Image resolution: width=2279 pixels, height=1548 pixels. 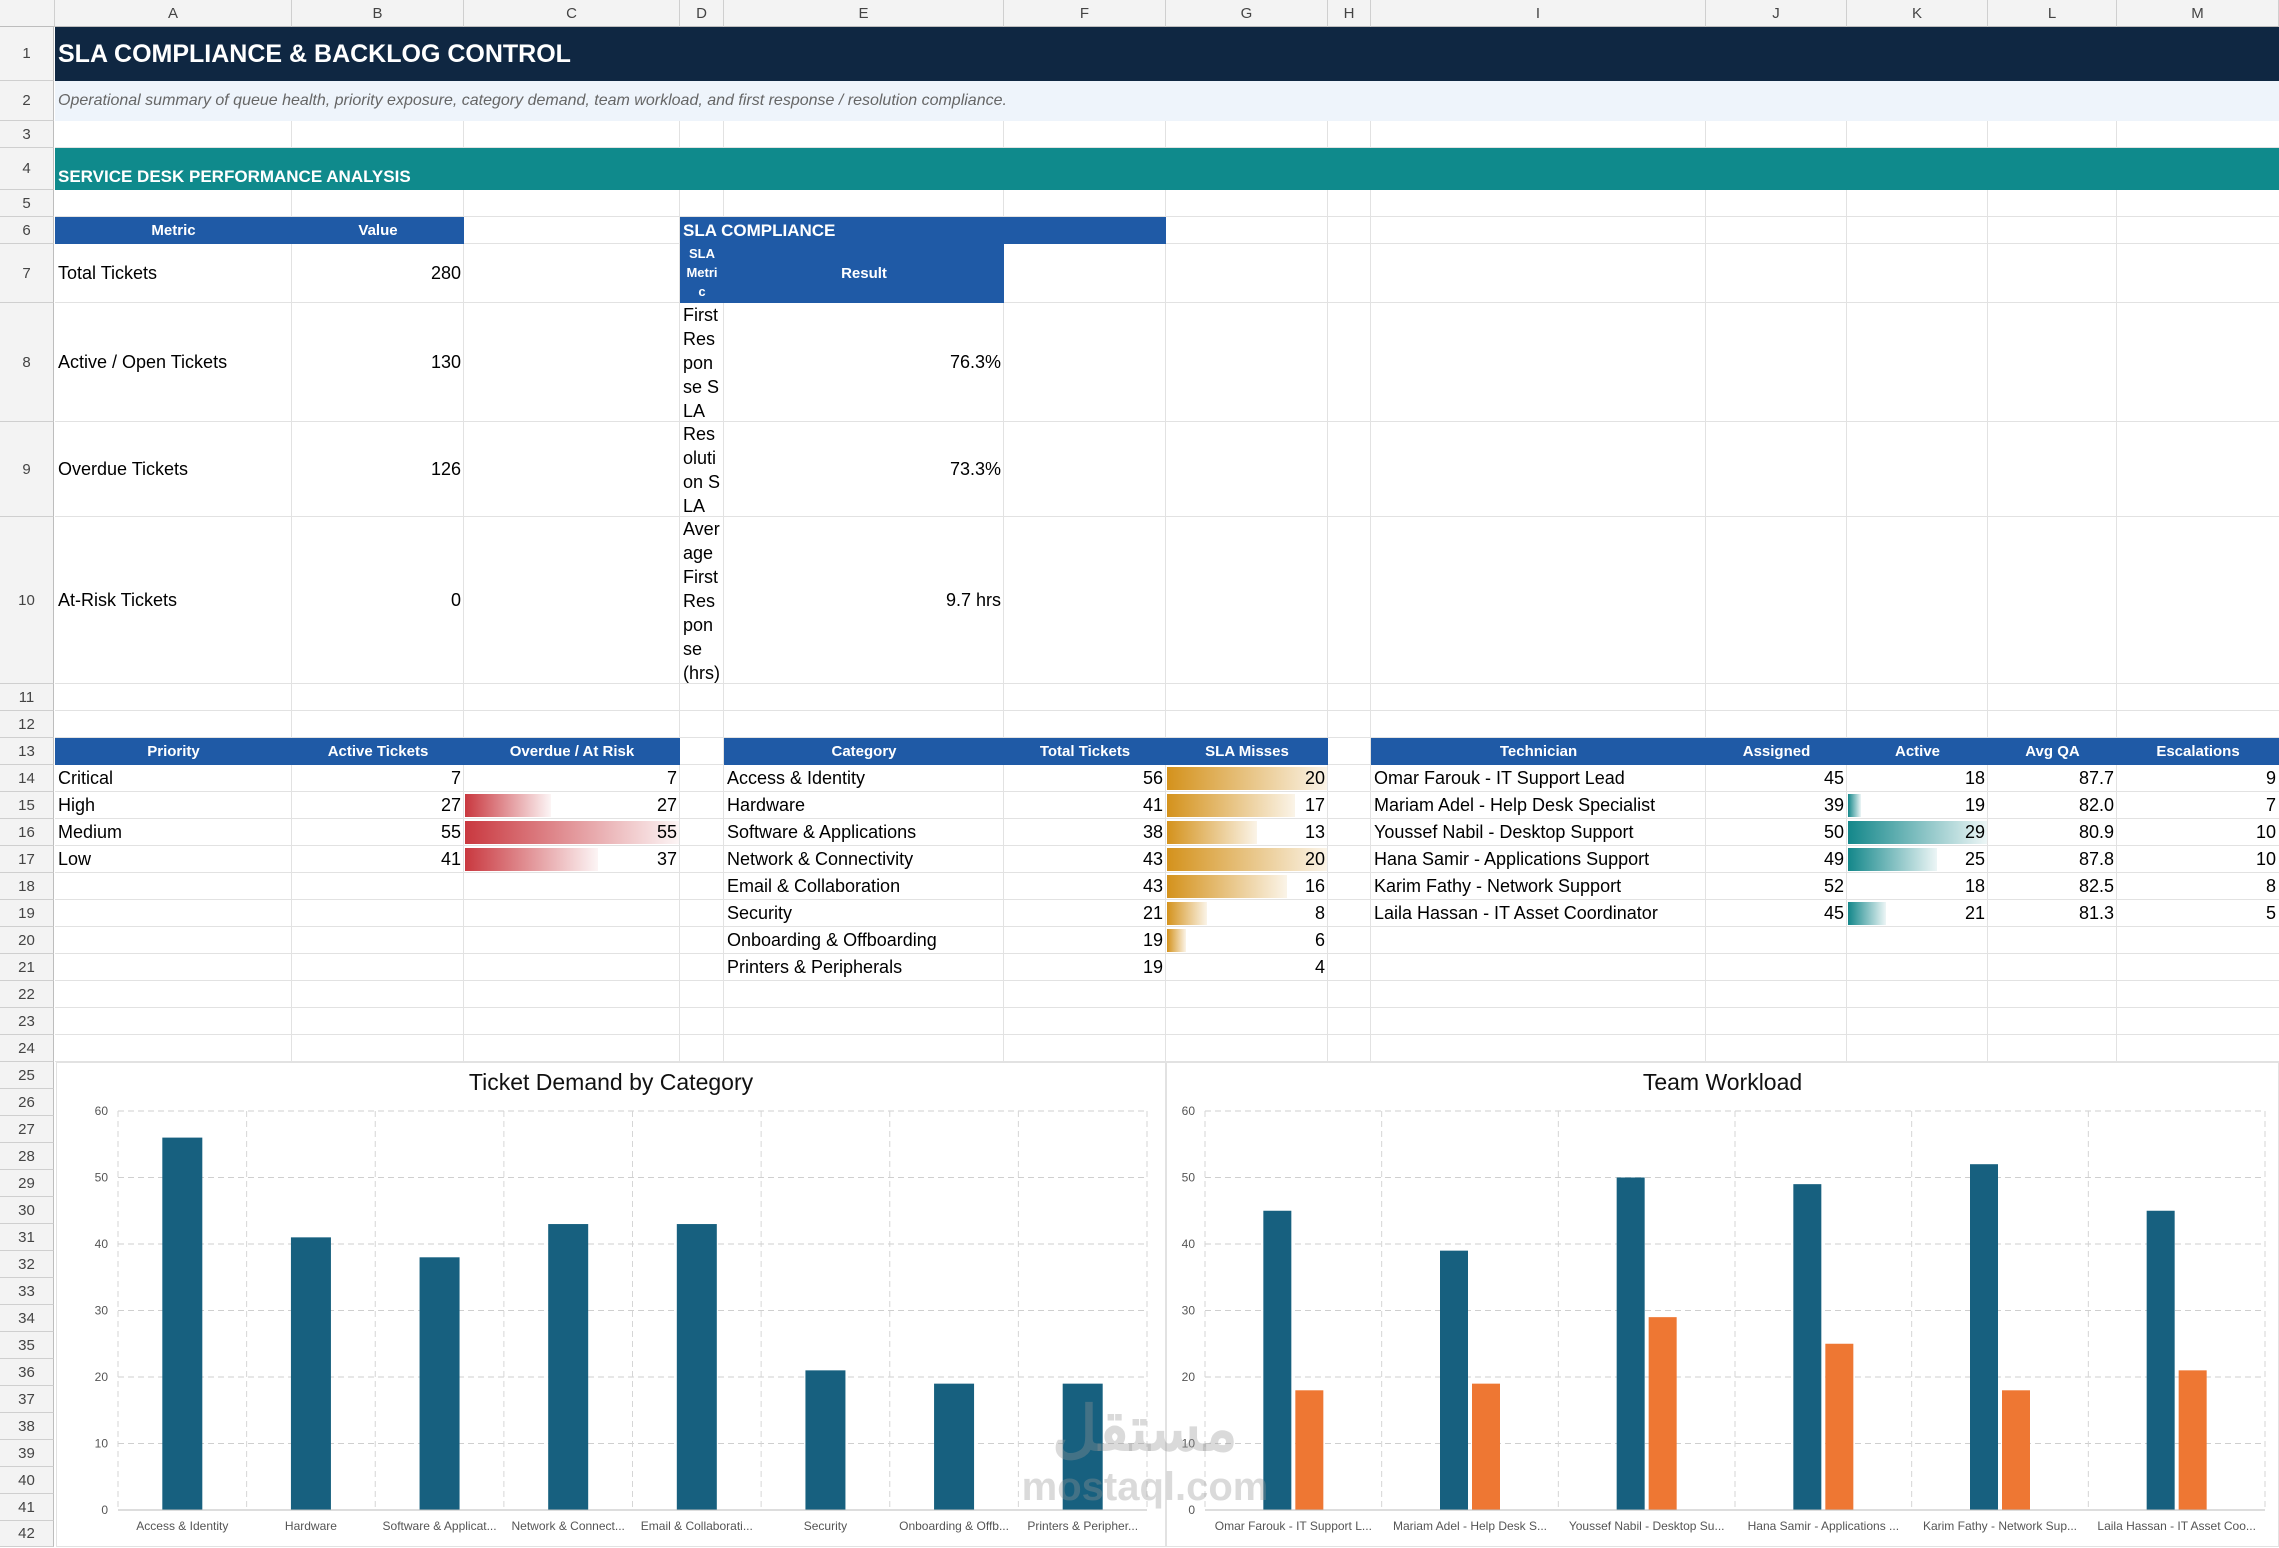 I want to click on row-header: 42, so click(x=27, y=1534).